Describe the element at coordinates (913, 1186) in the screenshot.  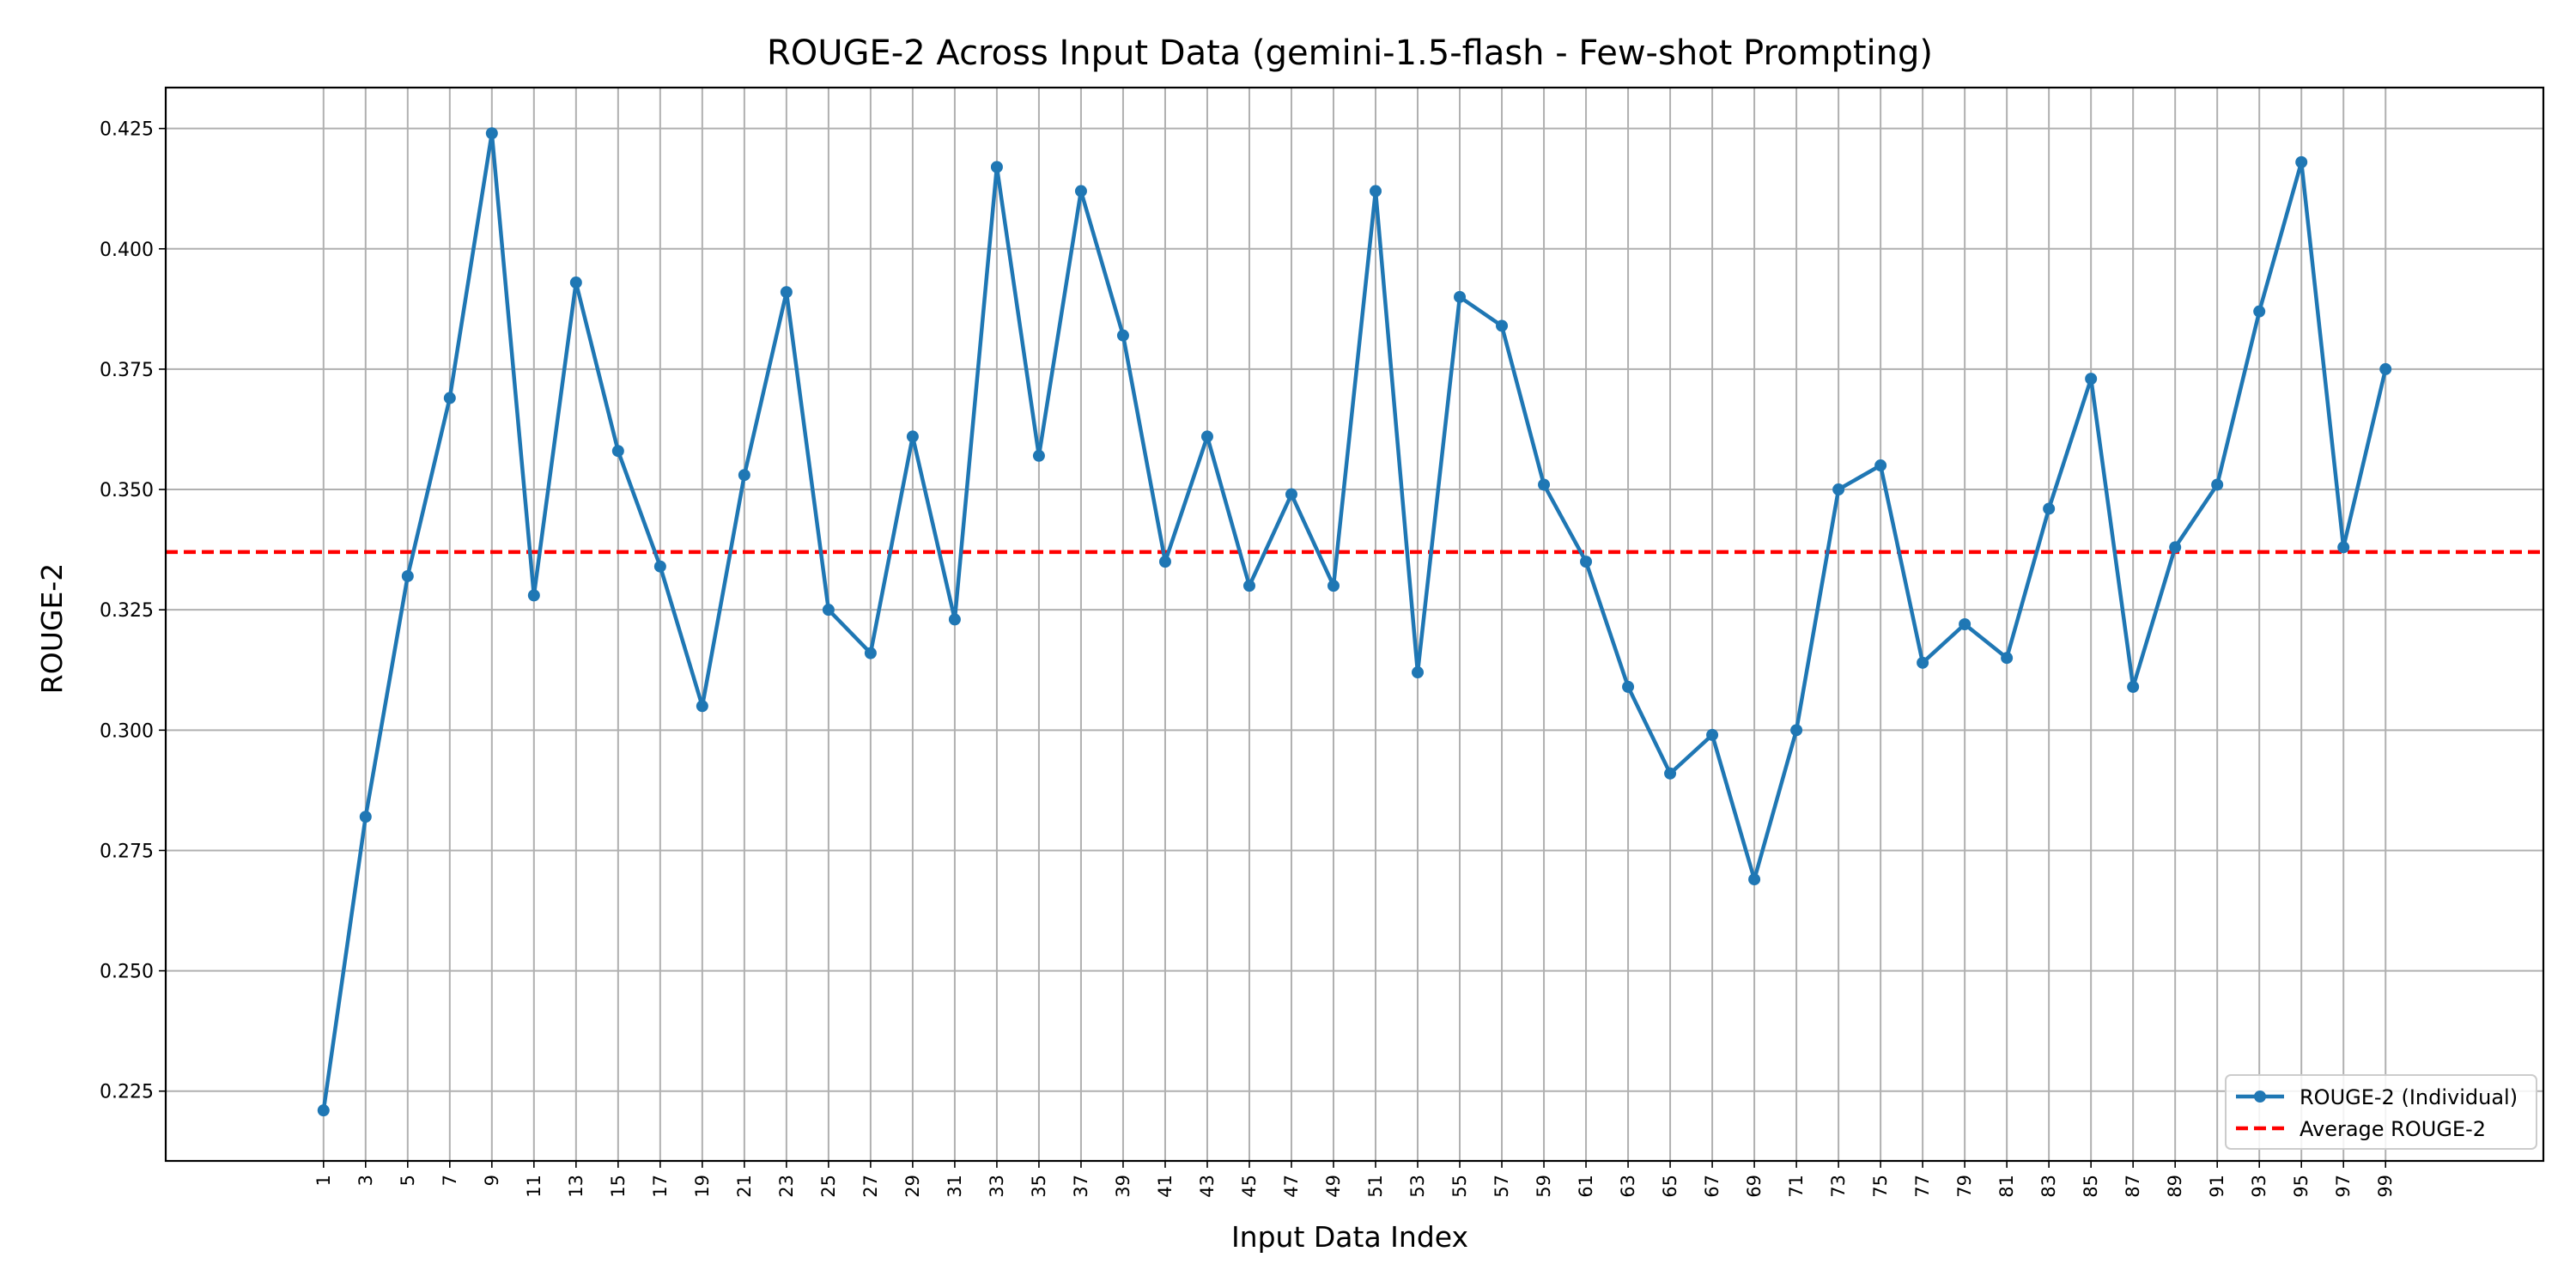
I see `x-tick-label: 29` at that location.